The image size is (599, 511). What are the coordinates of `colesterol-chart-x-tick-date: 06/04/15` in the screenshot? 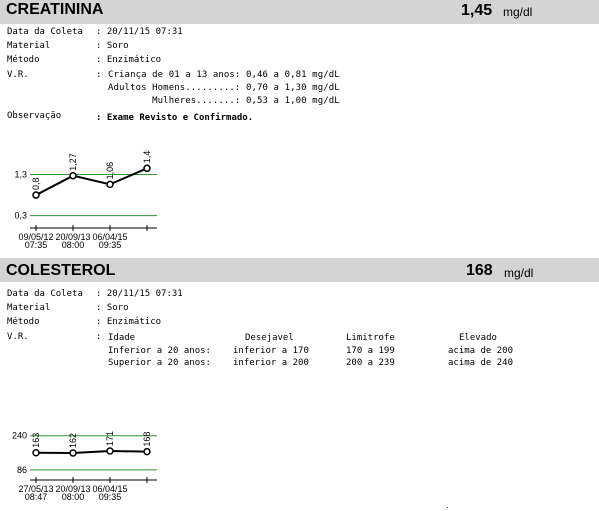 It's located at (109, 489).